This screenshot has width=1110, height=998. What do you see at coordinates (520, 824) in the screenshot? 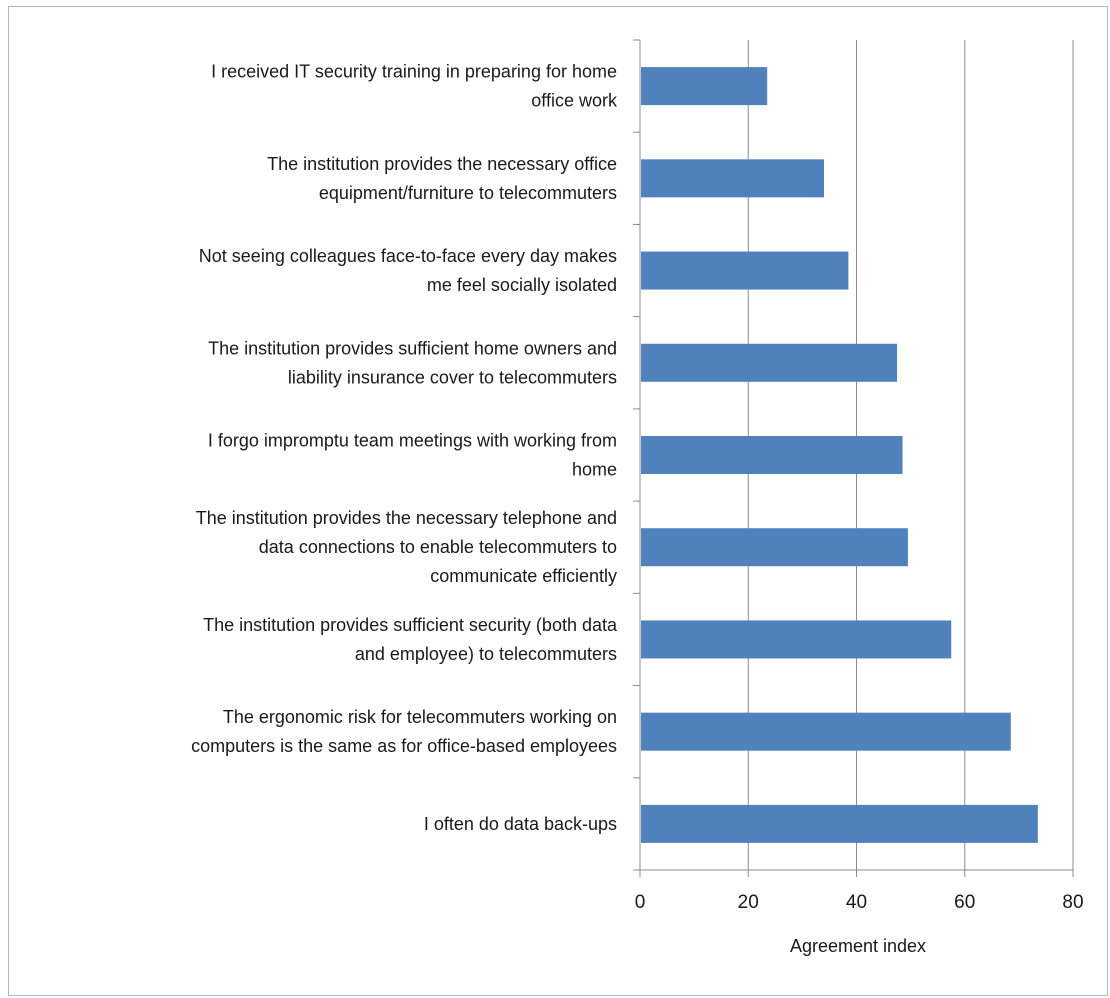
I see `category-label-9-line-1: I often do data back-ups` at bounding box center [520, 824].